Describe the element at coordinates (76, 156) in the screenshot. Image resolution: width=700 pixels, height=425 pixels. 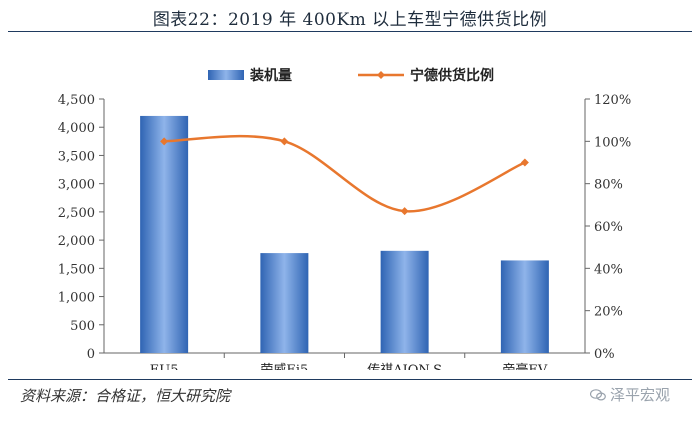
I see `left-tick-label: 3,500` at that location.